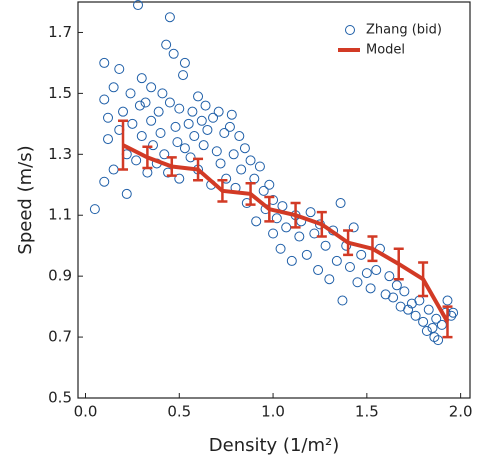 This screenshot has height=468, width=484. Describe the element at coordinates (60, 215) in the screenshot. I see `y-tick-label: 1.1` at that location.